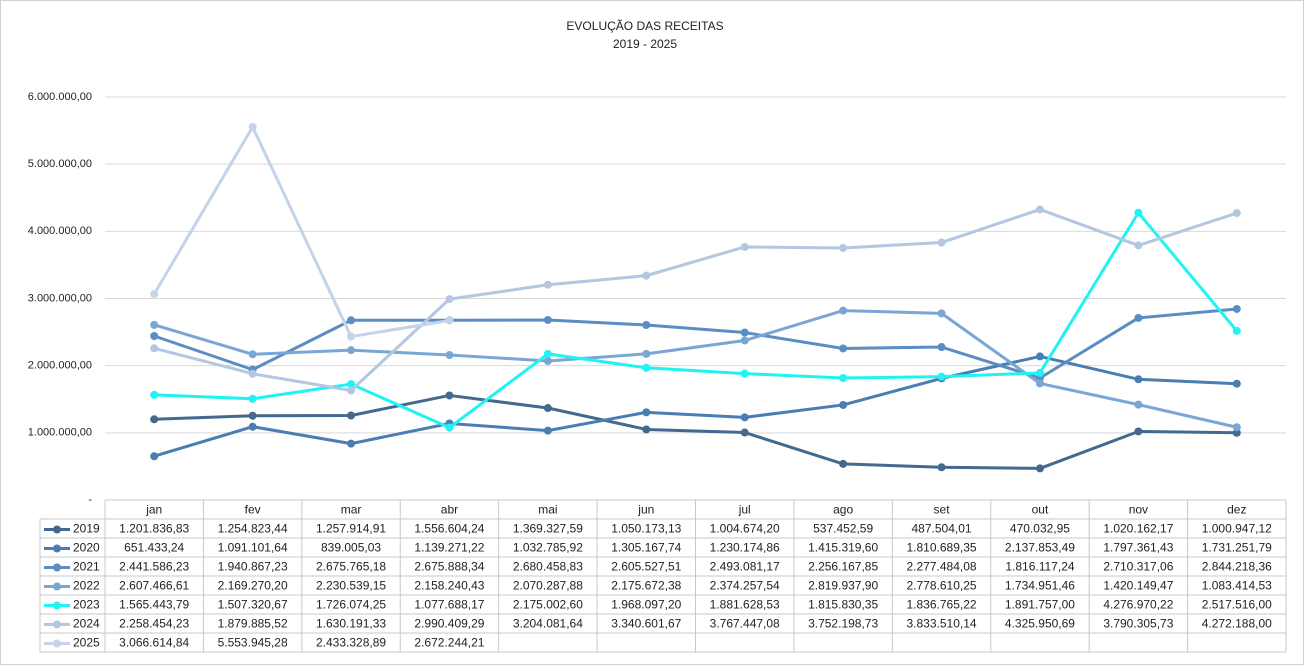 Image resolution: width=1304 pixels, height=665 pixels. I want to click on table-cell: 3.752.198,73, so click(843, 624).